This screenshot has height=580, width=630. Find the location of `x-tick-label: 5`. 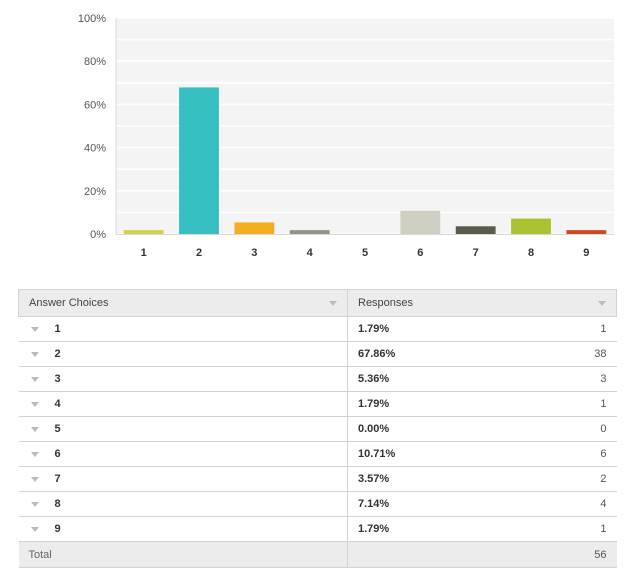

x-tick-label: 5 is located at coordinates (365, 253).